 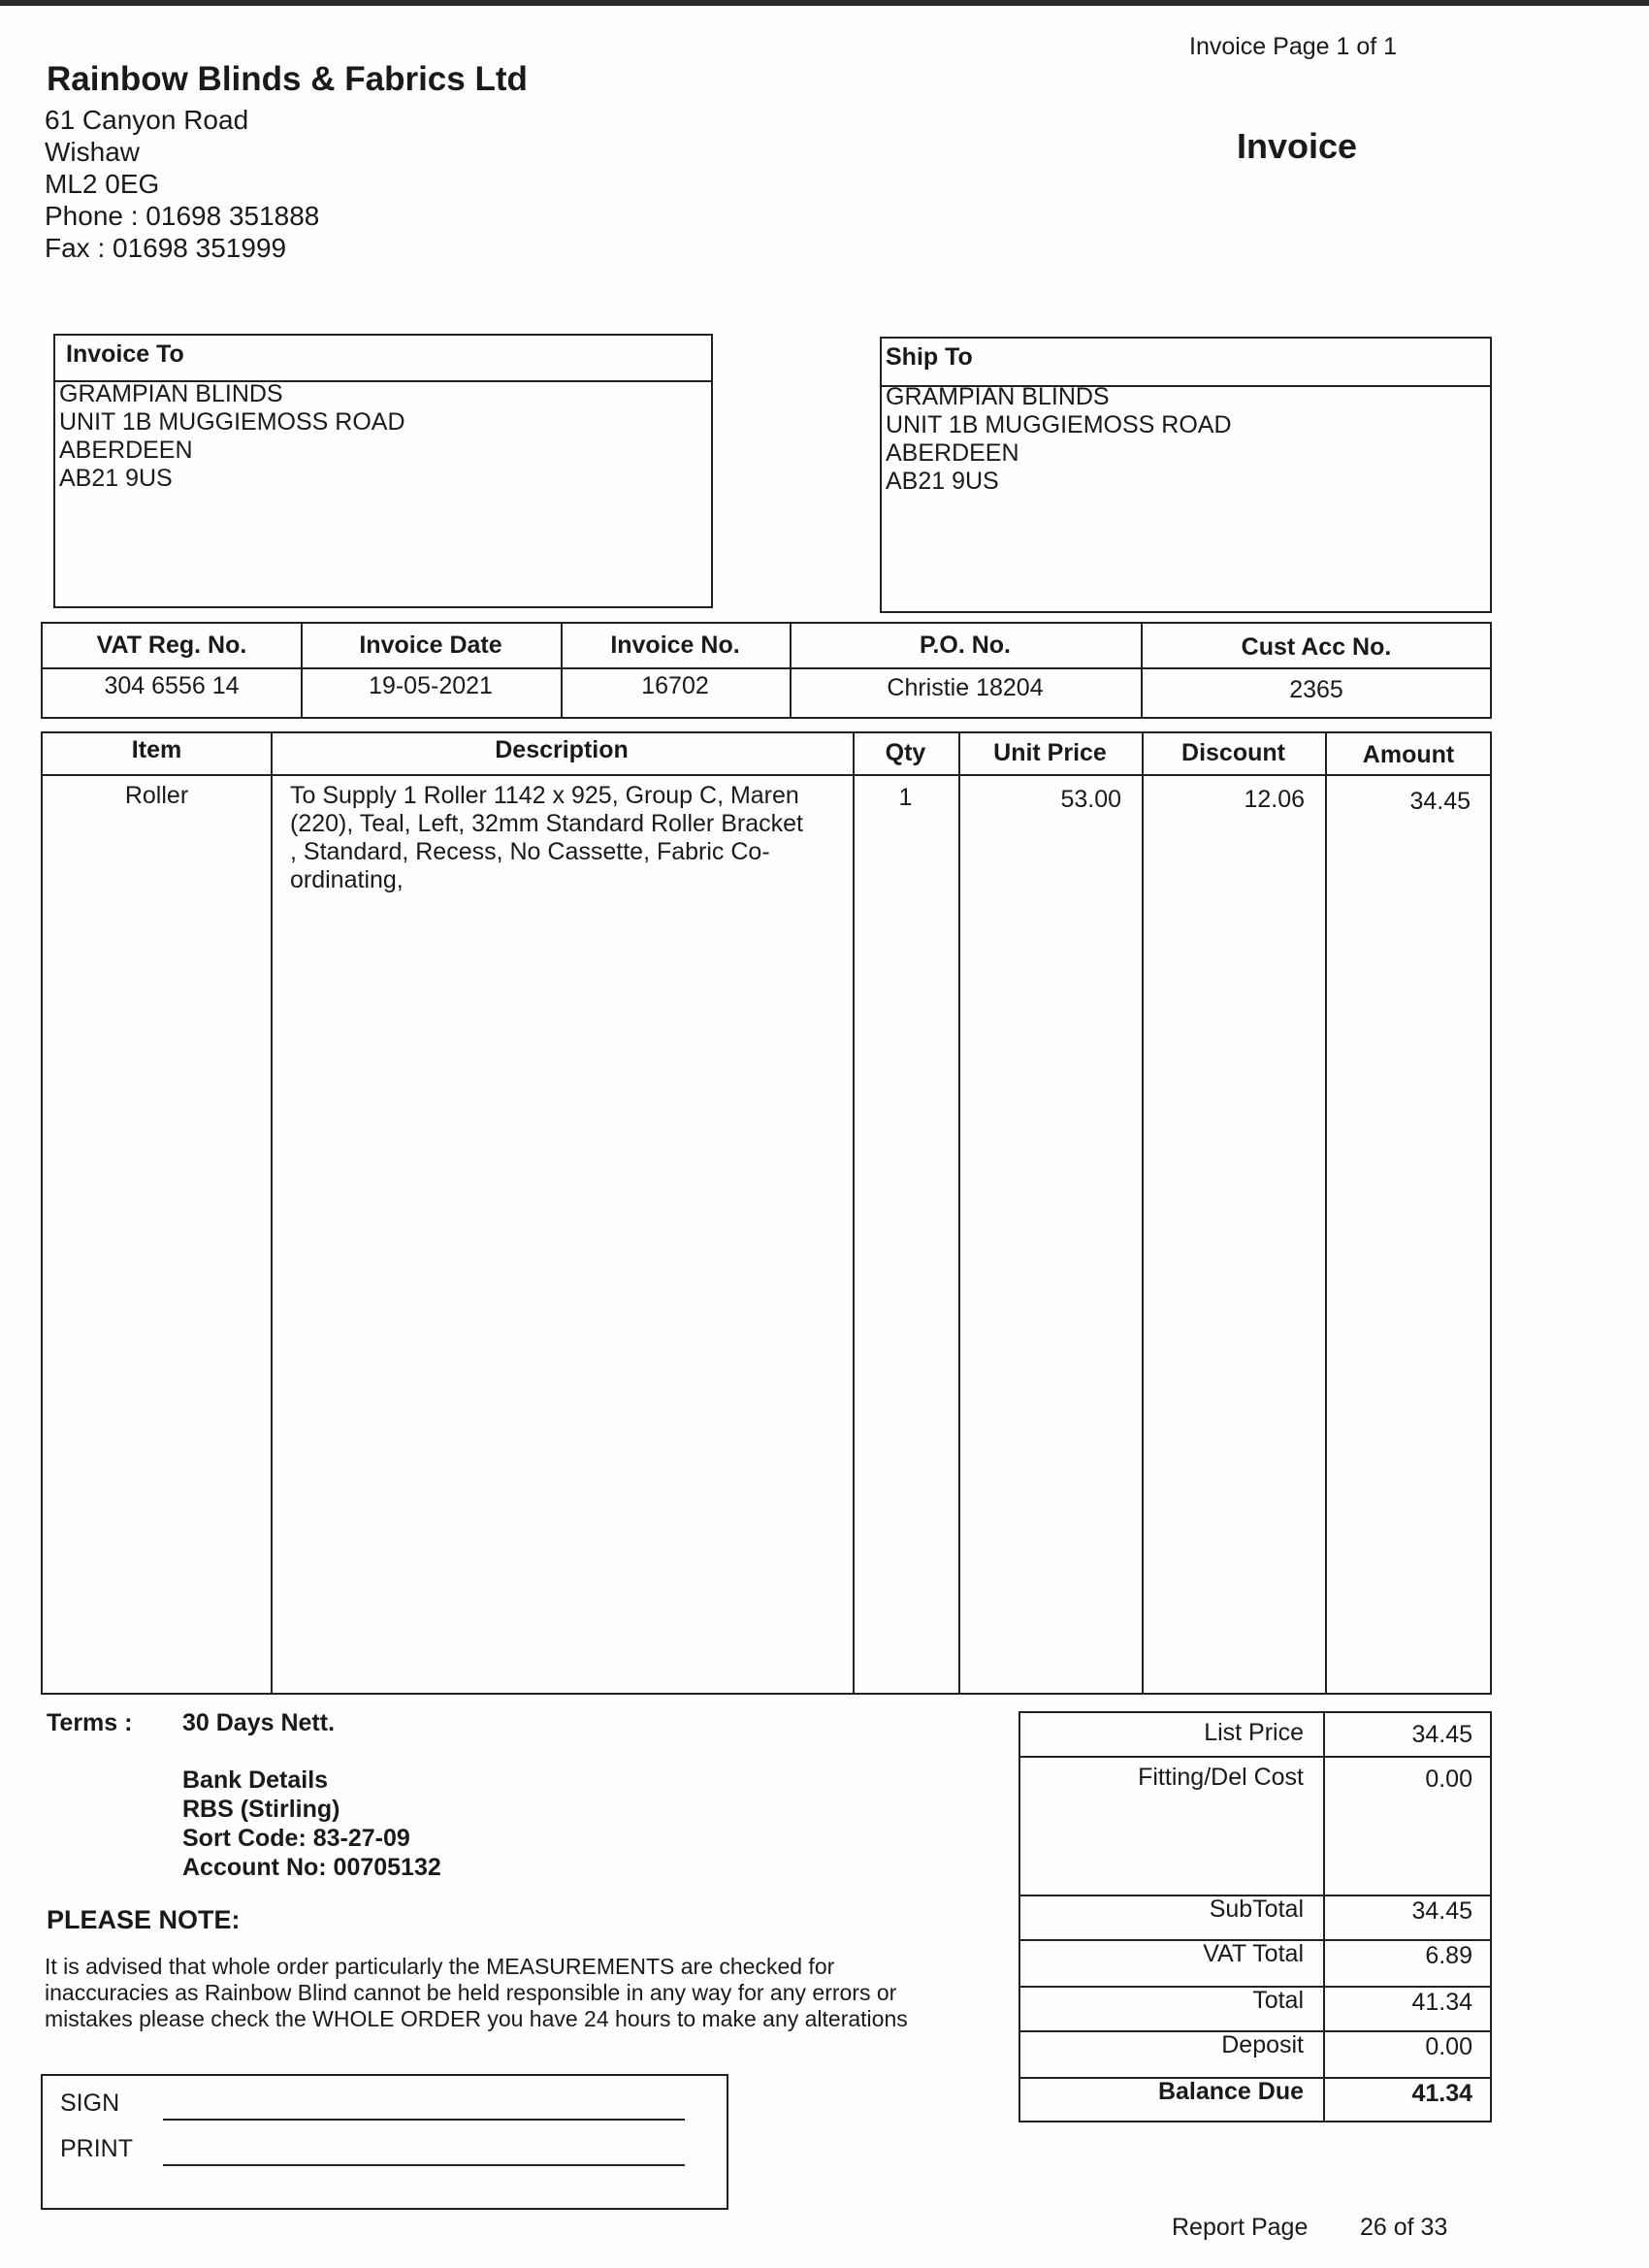 What do you see at coordinates (431, 685) in the screenshot?
I see `invoice-date: 19-05-2021` at bounding box center [431, 685].